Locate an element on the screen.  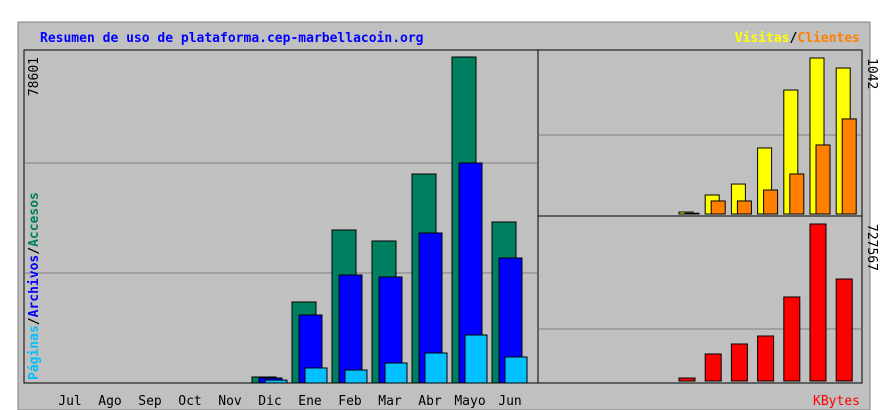
x-tick-label: Feb is located at coordinates (350, 401).